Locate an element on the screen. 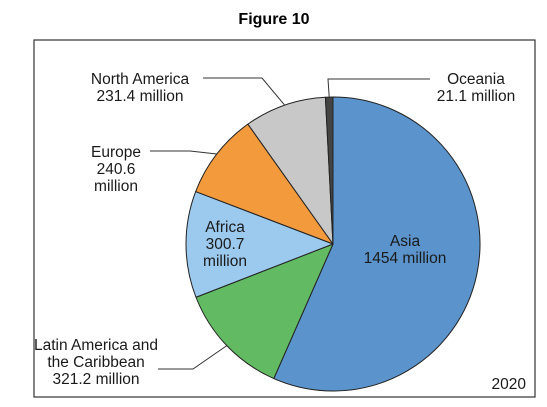  slice-label-line: Europe is located at coordinates (116, 152).